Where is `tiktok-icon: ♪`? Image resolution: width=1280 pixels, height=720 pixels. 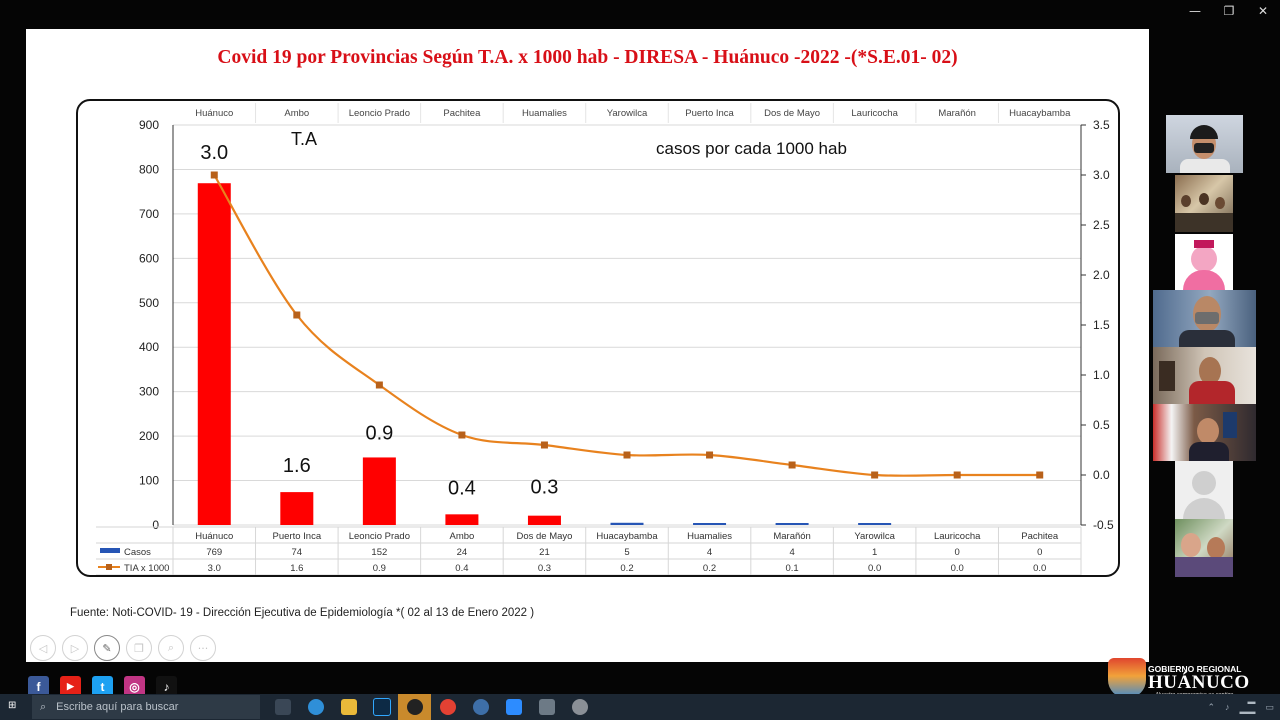 tiktok-icon: ♪ is located at coordinates (166, 686).